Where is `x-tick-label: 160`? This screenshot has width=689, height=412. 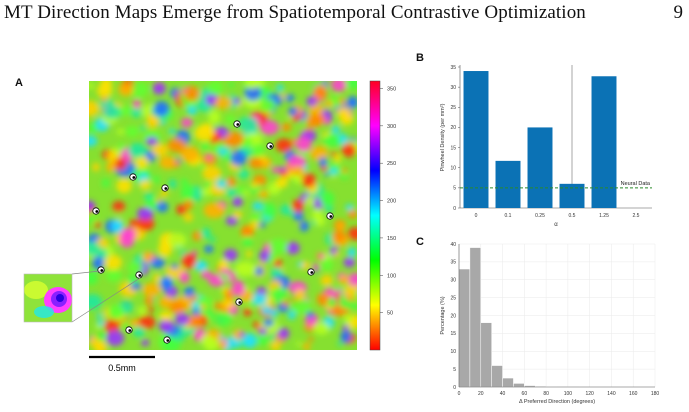
x-tick-label: 160 is located at coordinates (633, 394).